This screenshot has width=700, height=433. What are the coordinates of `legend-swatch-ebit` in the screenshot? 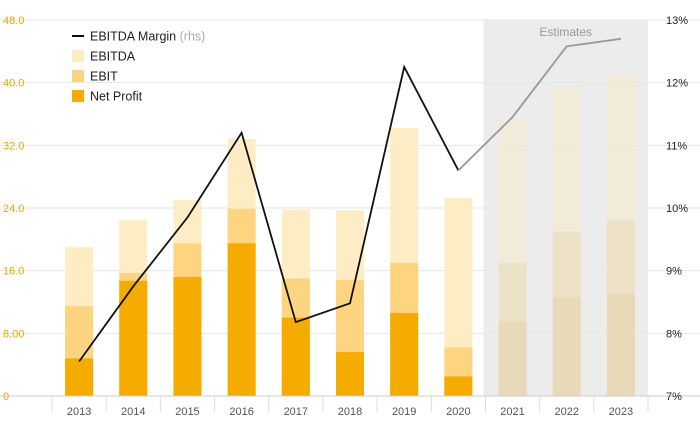 It's located at (78, 76).